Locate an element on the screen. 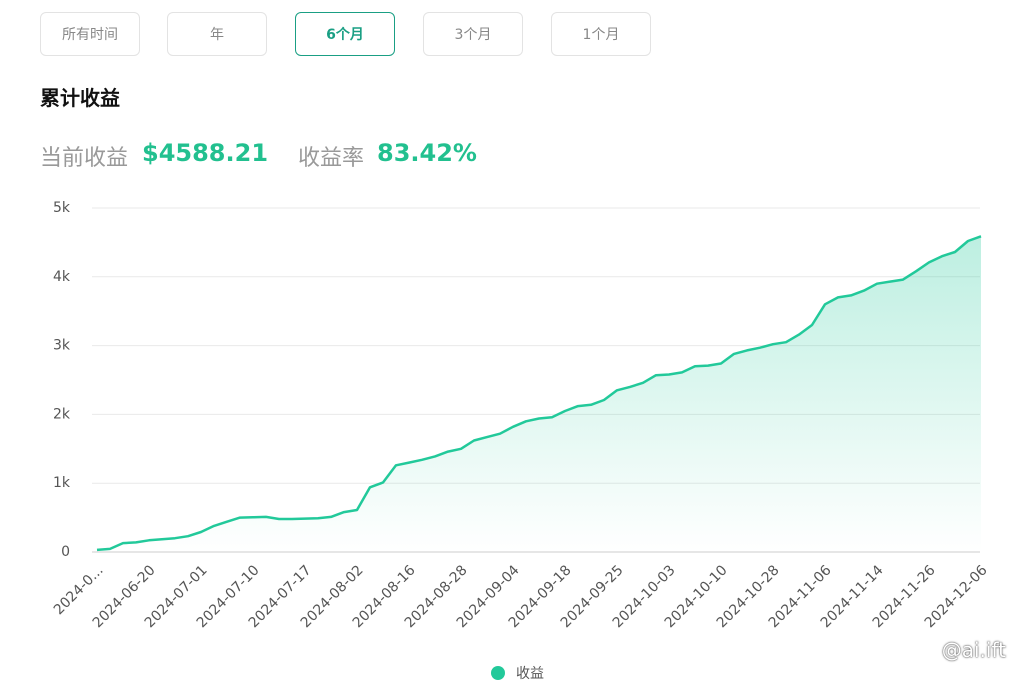 Image resolution: width=1018 pixels, height=690 pixels. y-tick-label: 1k is located at coordinates (62, 483).